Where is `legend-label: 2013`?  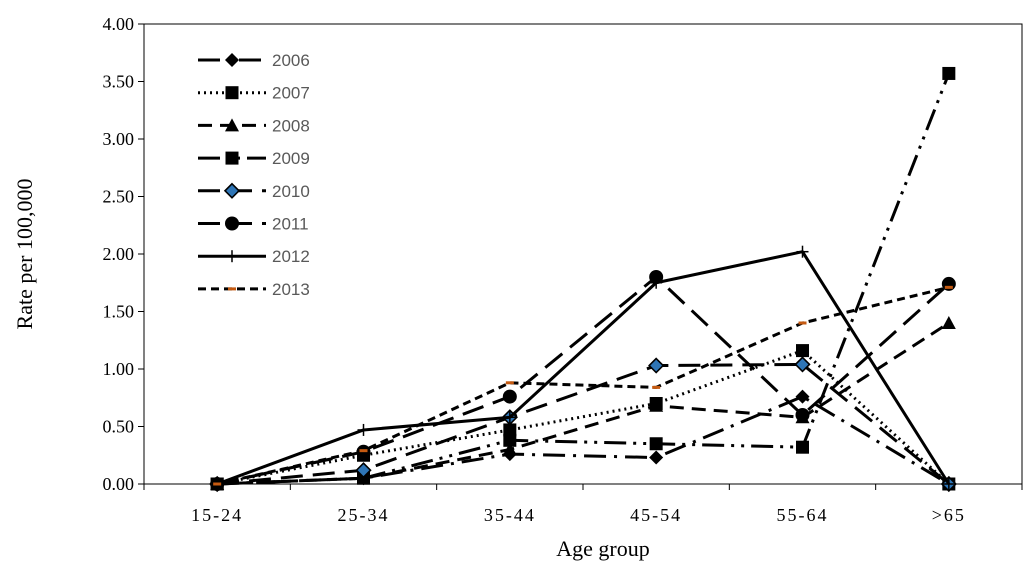 legend-label: 2013 is located at coordinates (291, 289).